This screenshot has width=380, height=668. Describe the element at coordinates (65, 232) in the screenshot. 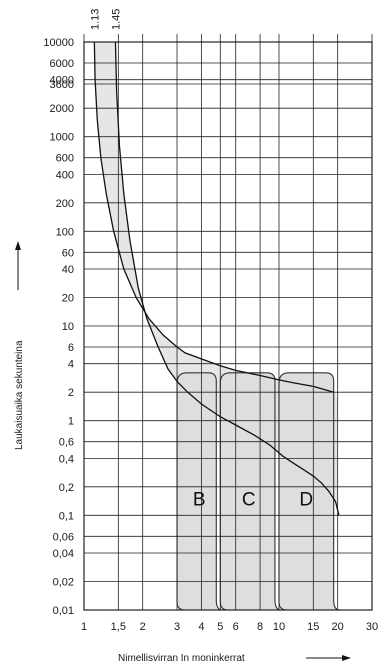

I see `y-tick-label: 100` at that location.